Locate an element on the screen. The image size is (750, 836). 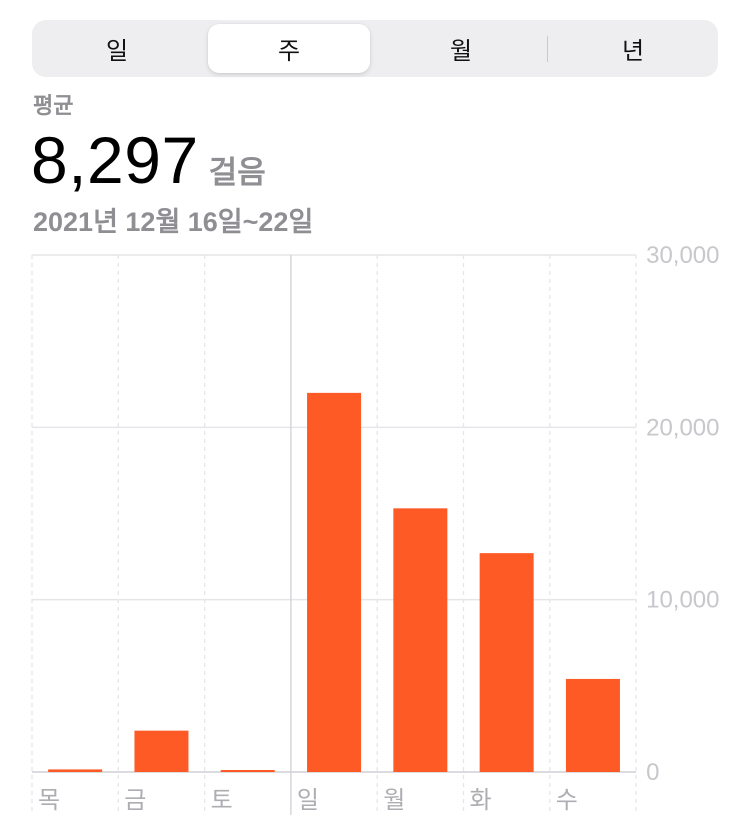
average-unit: 걸음 is located at coordinates (237, 172).